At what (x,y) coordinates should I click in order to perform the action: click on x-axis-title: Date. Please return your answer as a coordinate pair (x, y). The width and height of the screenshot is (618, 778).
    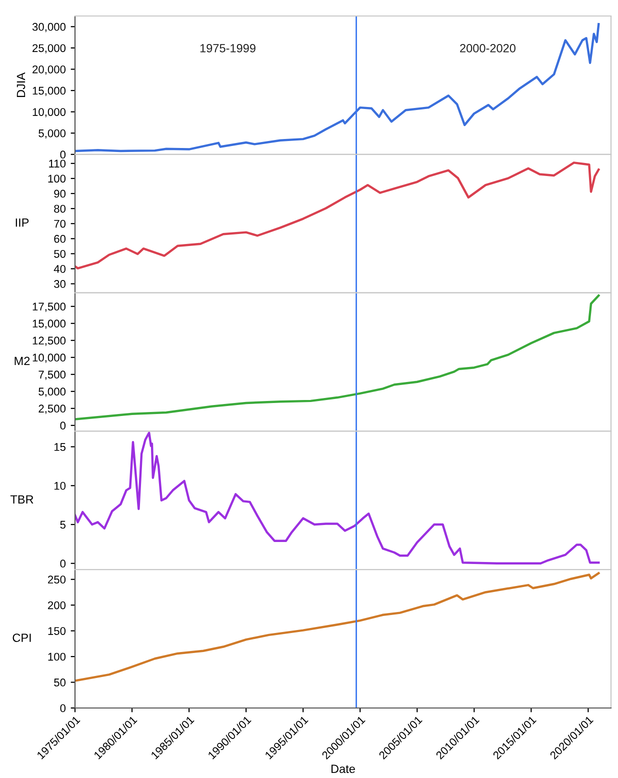
    Looking at the image, I should click on (343, 769).